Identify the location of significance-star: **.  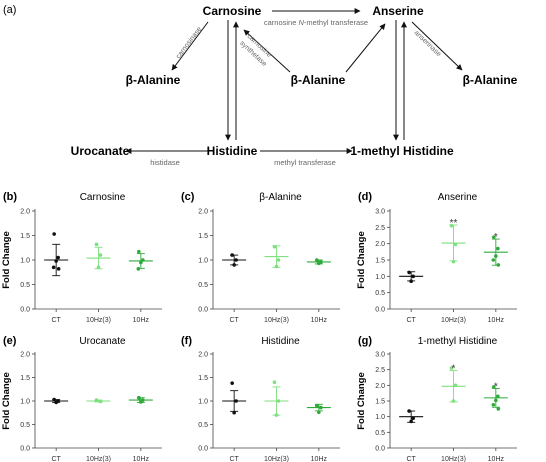
(454, 223).